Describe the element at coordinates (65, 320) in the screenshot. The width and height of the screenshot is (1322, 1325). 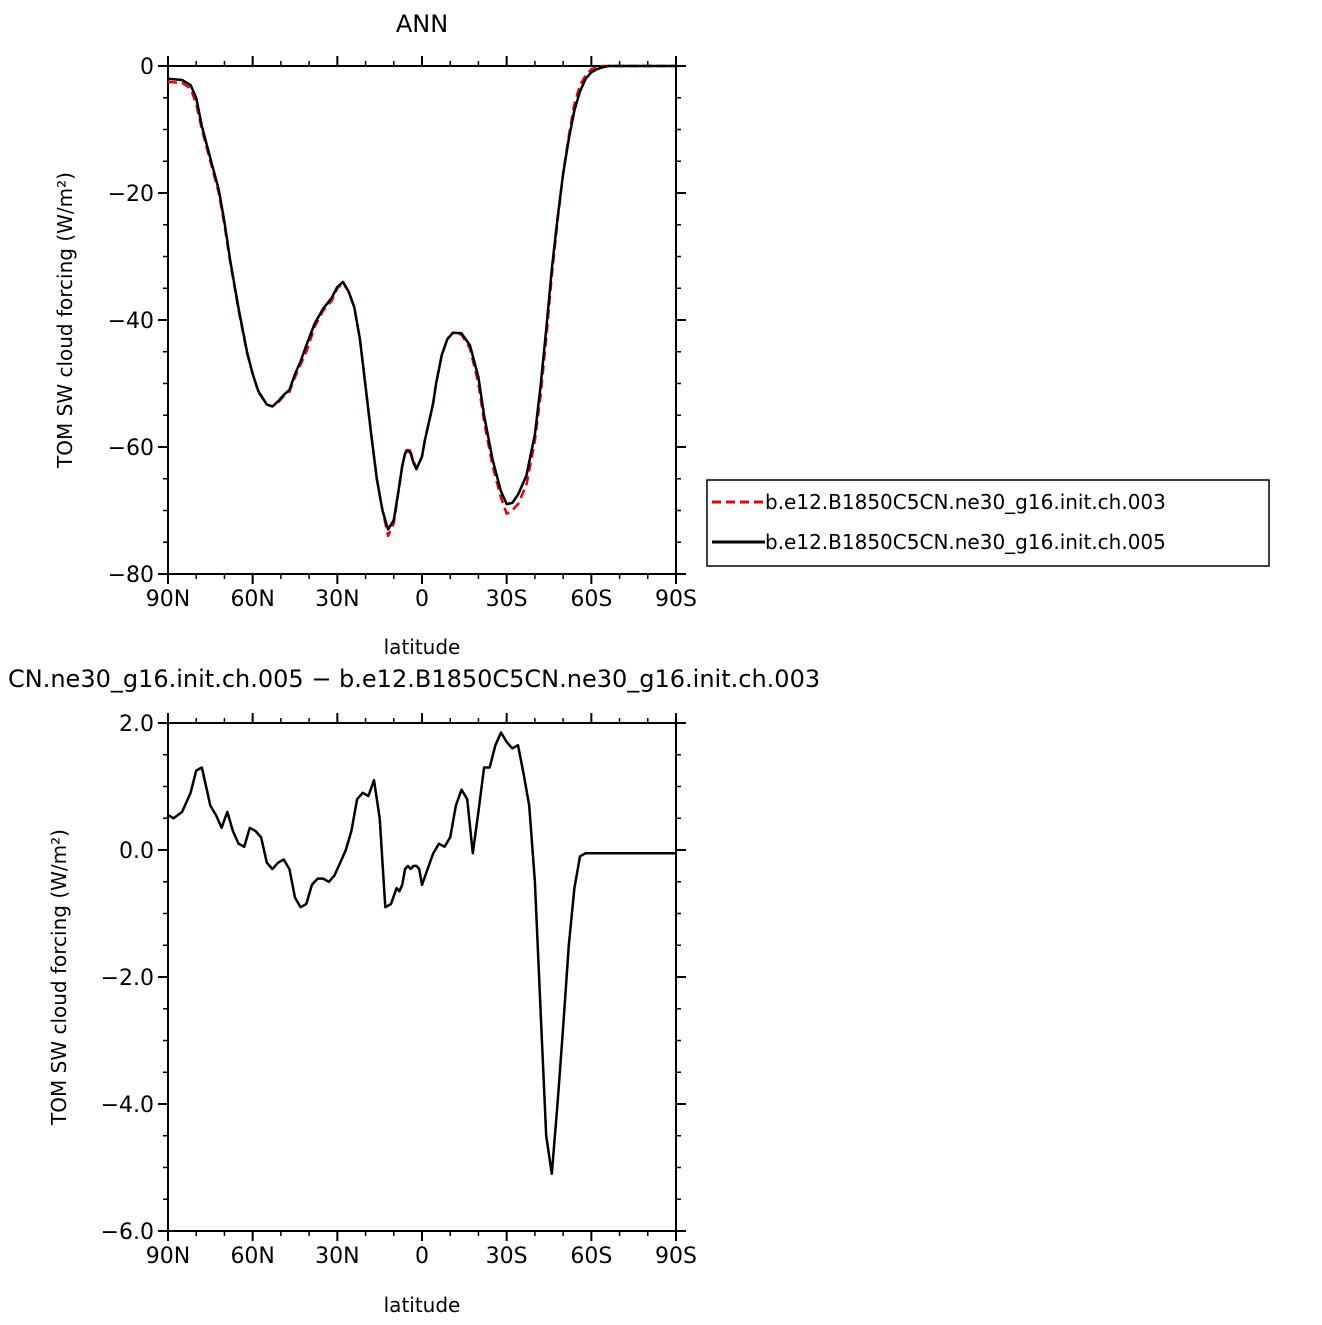
I see `top-y-axis-label: TOM SW cloud forcing (W/m²)` at that location.